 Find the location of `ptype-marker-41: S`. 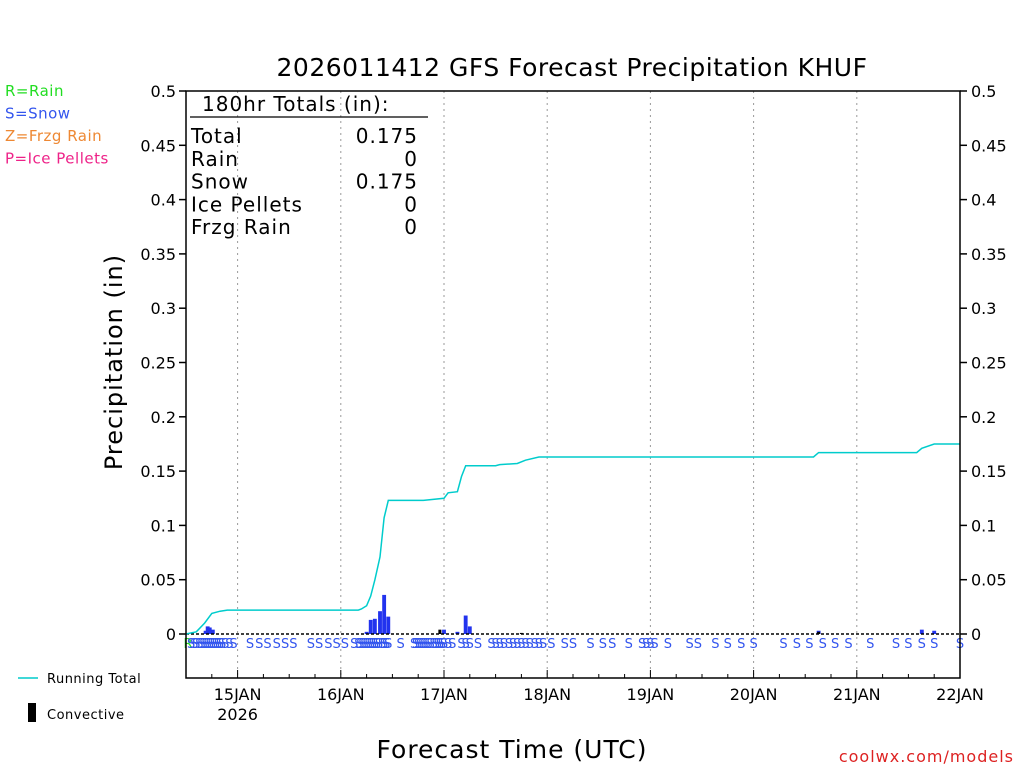

ptype-marker-41: S is located at coordinates (379, 644).